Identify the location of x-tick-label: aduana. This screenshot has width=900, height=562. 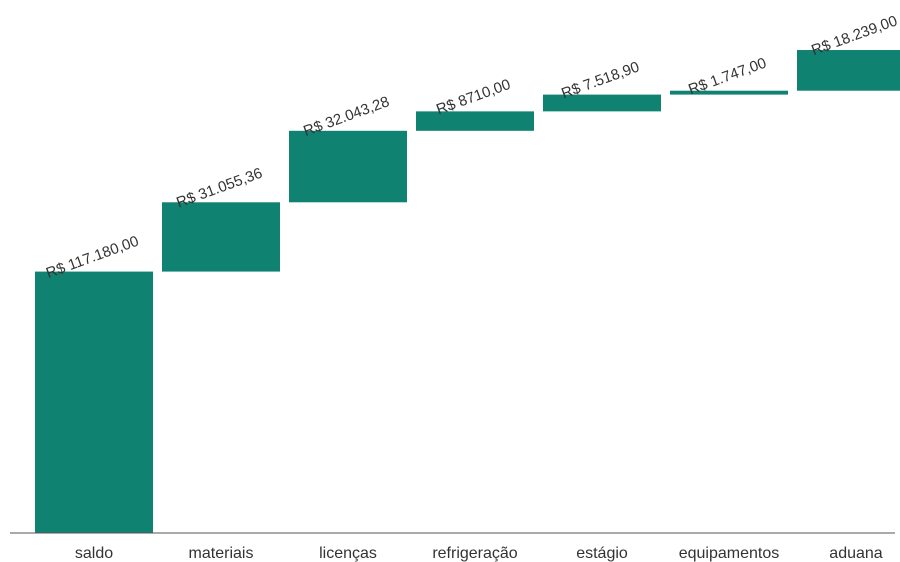
(855, 553).